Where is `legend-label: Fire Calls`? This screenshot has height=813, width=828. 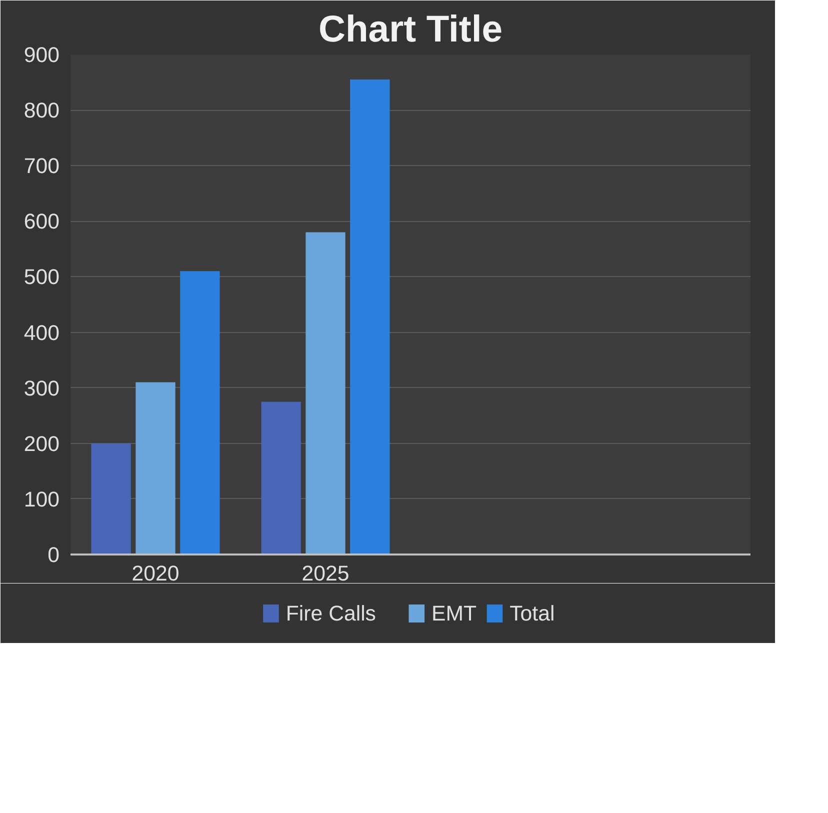 legend-label: Fire Calls is located at coordinates (331, 614).